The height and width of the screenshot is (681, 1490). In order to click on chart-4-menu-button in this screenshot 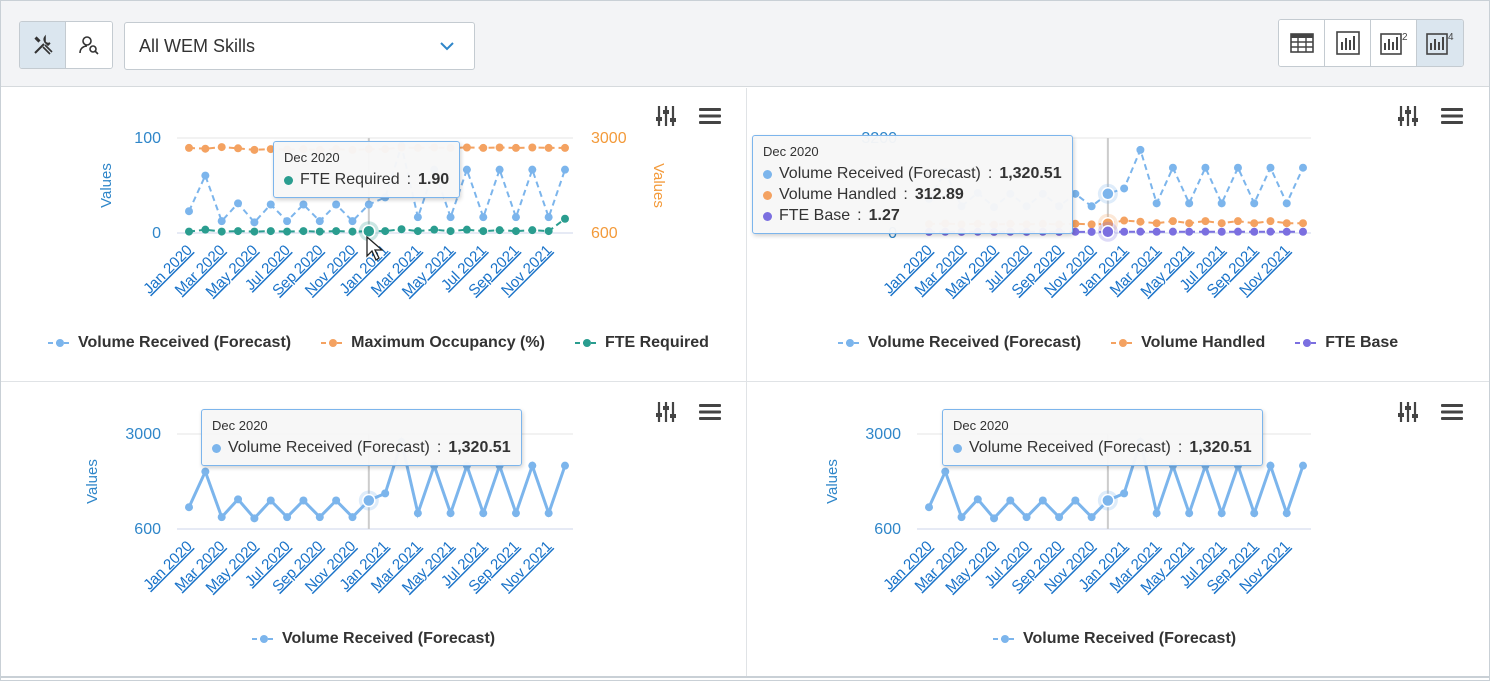, I will do `click(1452, 412)`.